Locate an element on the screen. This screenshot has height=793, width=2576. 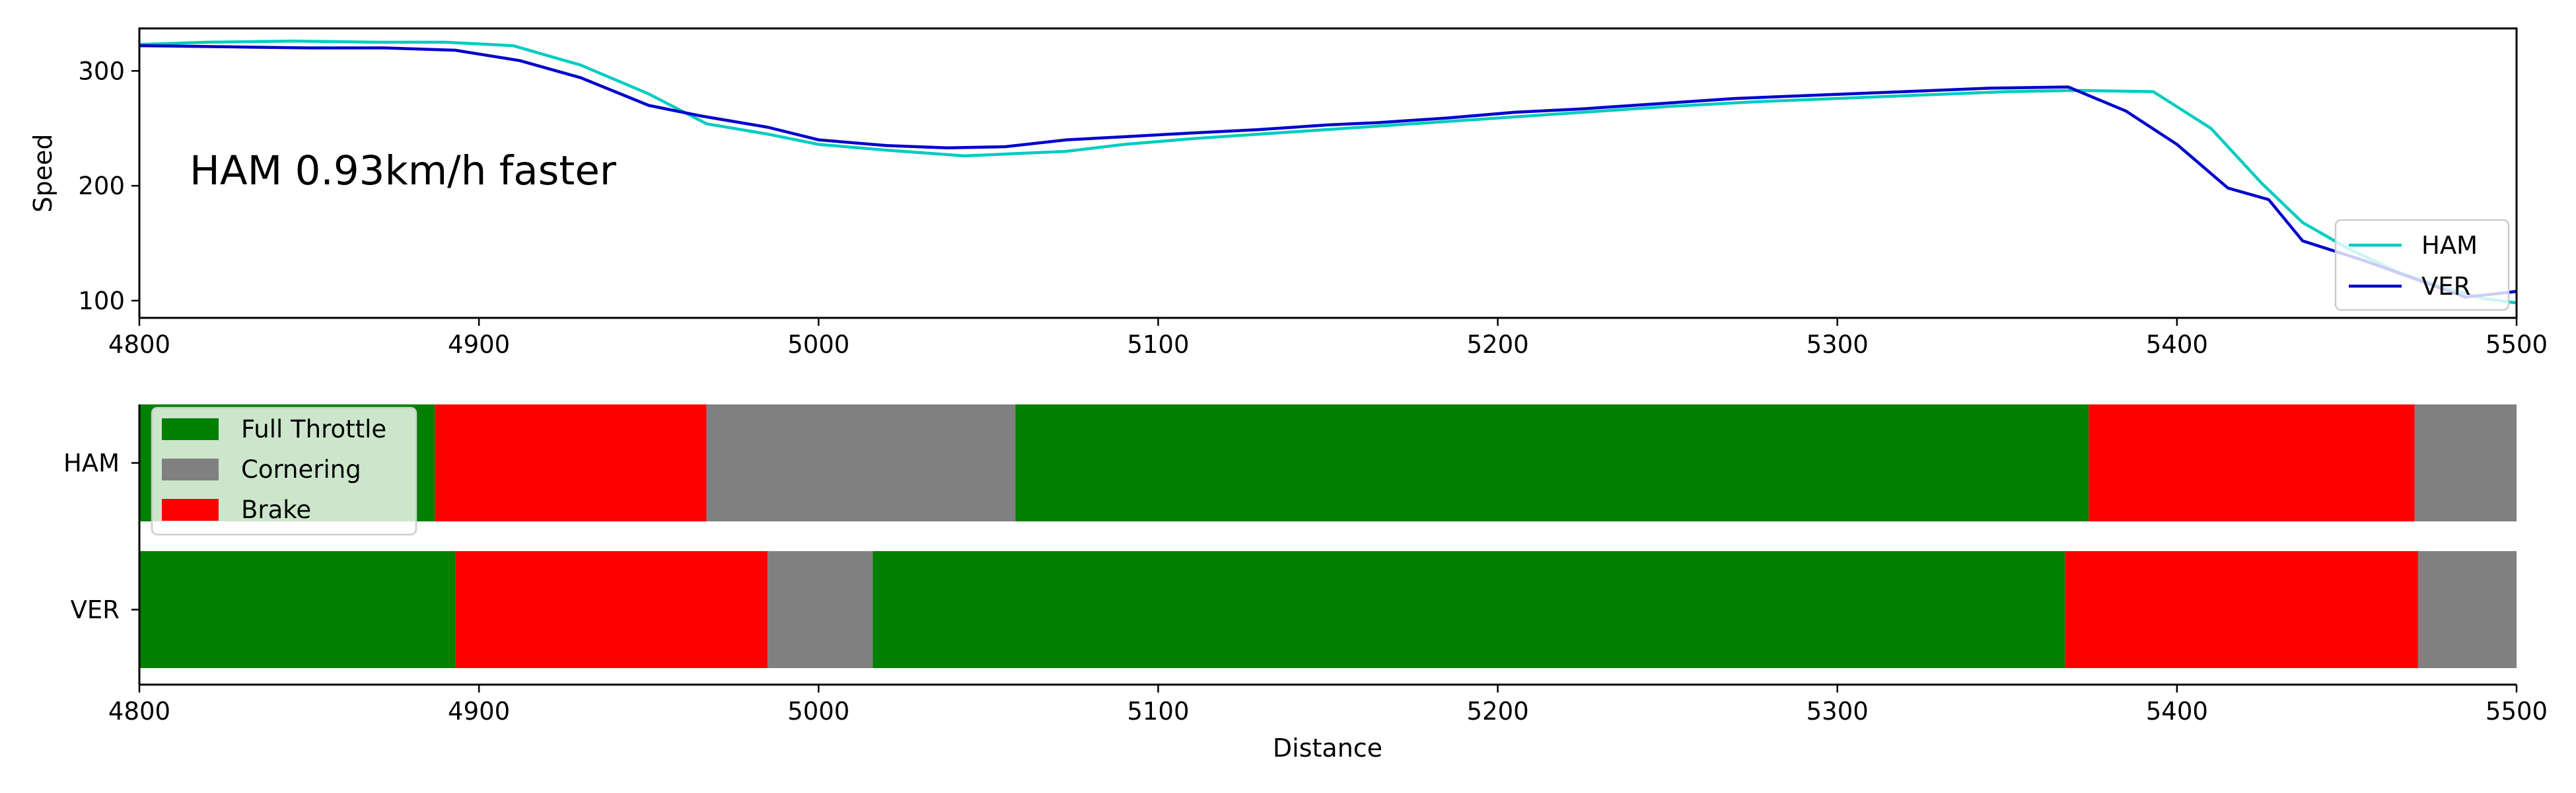
bar-x-tick-label: 5000 is located at coordinates (818, 711).